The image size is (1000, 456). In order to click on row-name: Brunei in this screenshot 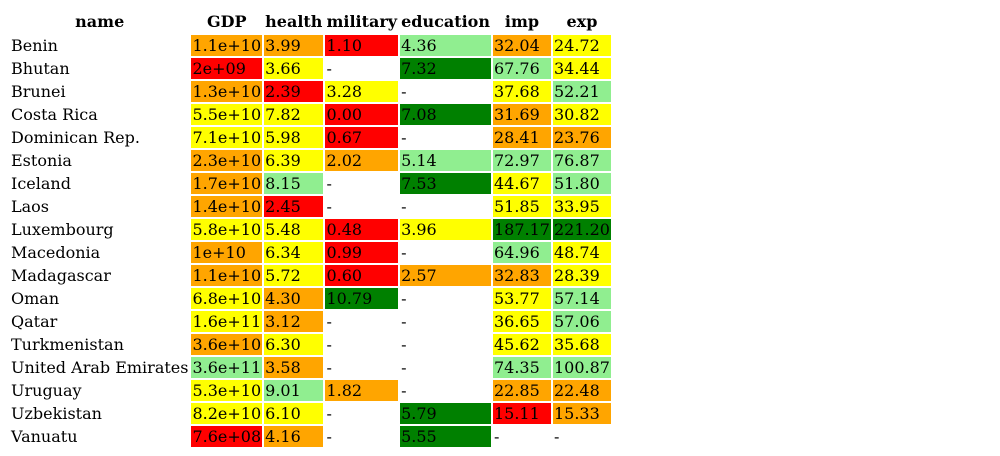, I will do `click(38, 91)`.